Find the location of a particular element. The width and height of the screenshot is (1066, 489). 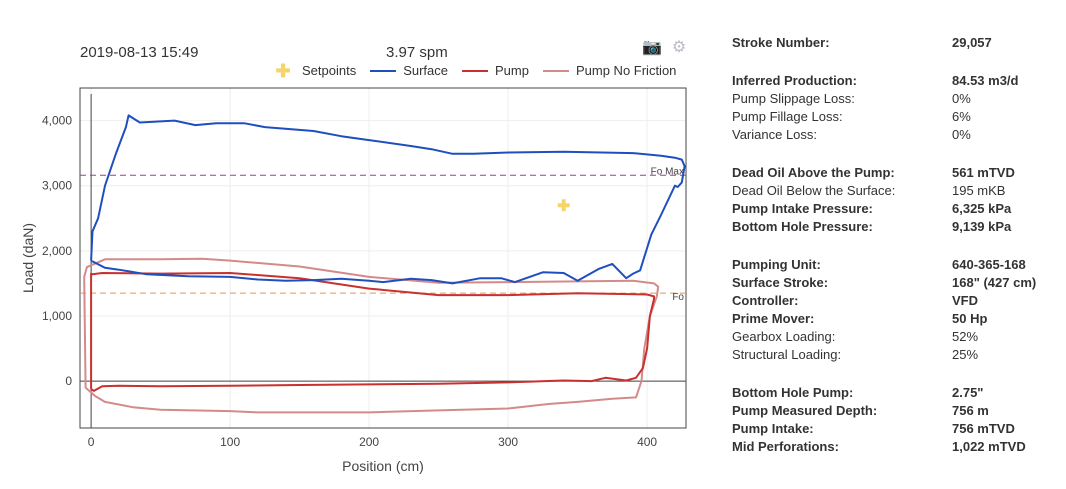

reference-line-label: Fo Max is located at coordinates (667, 171).